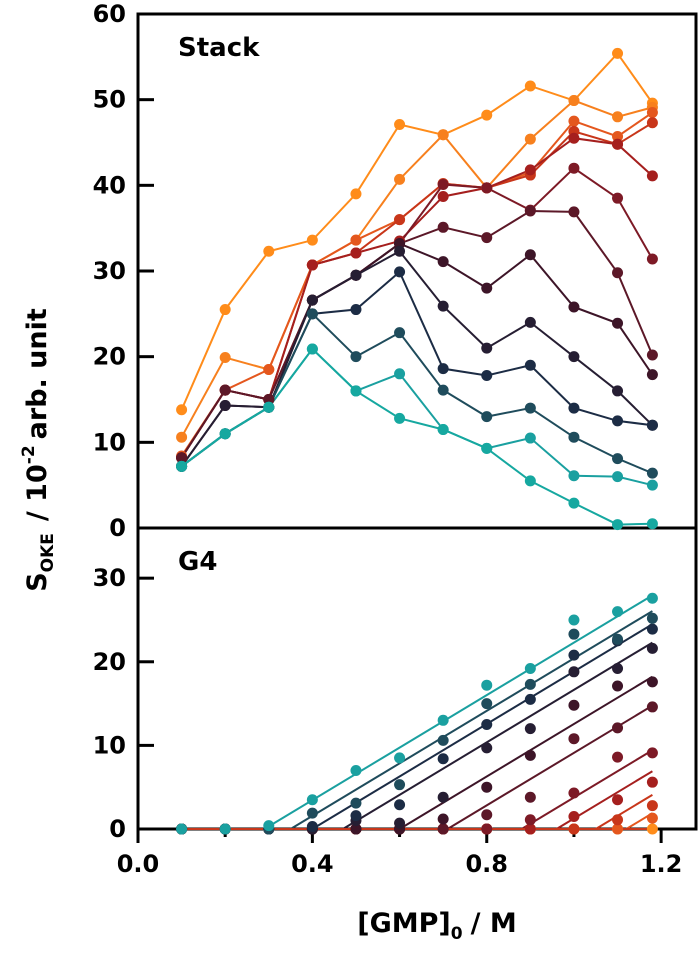 The width and height of the screenshot is (700, 967). I want to click on stack-series-line, so click(416, 436).